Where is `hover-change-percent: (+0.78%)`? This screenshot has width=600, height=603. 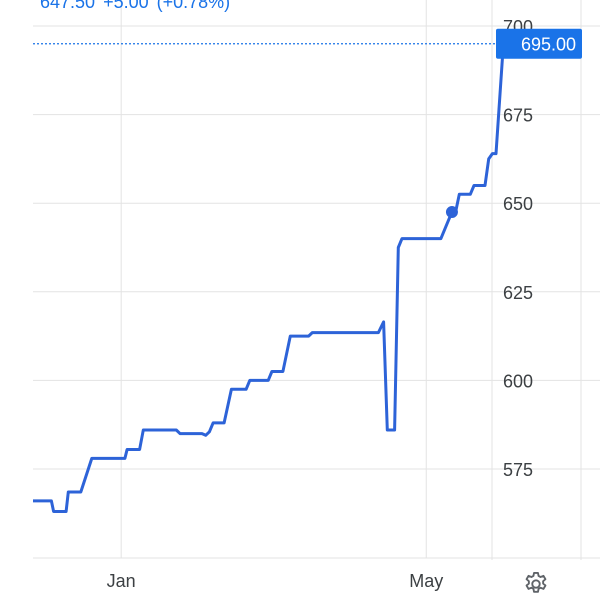 hover-change-percent: (+0.78%) is located at coordinates (193, 6).